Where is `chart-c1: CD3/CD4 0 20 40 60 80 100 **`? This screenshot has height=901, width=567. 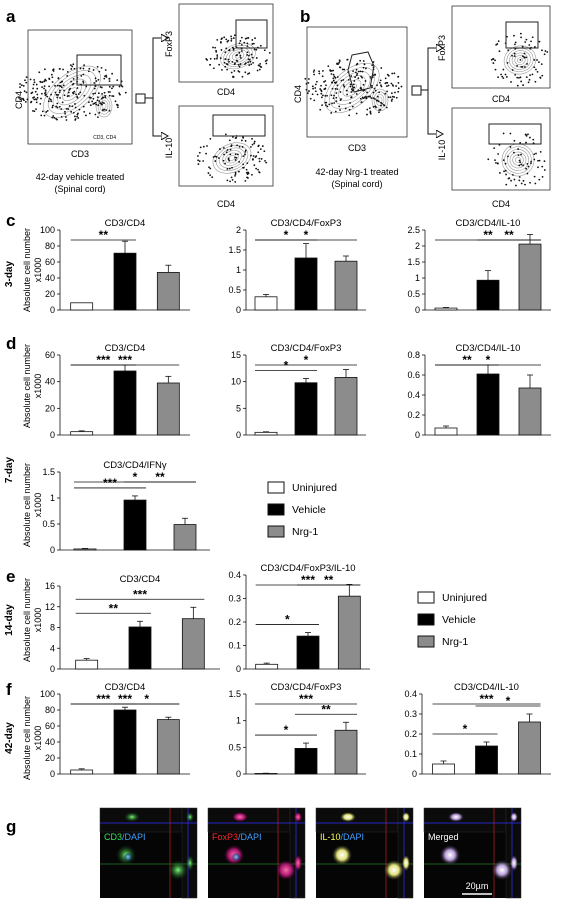
chart-c1: CD3/CD4 0 20 40 60 80 100 ** is located at coordinates (115, 266).